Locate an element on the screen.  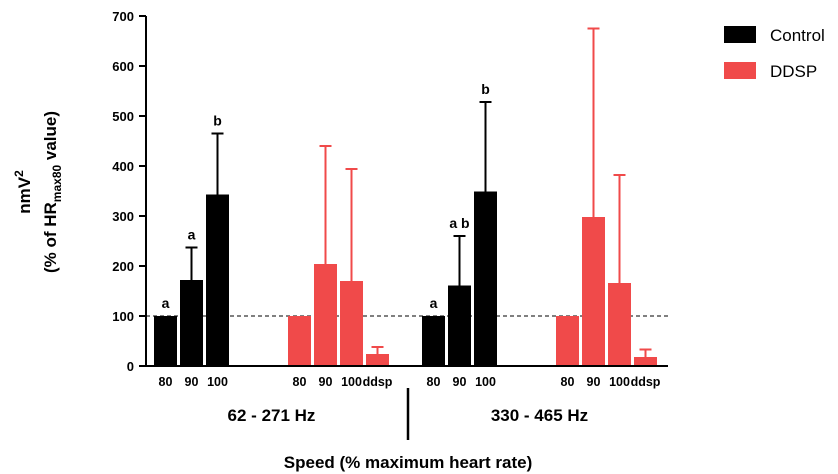
svg-text: nmV2 is located at coordinates (23, 192).